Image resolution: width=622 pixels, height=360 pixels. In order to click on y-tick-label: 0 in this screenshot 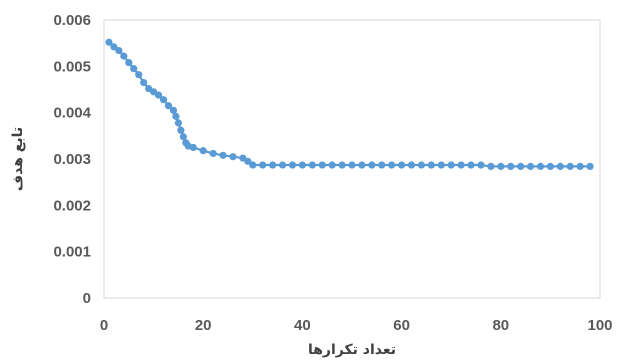, I will do `click(87, 298)`.